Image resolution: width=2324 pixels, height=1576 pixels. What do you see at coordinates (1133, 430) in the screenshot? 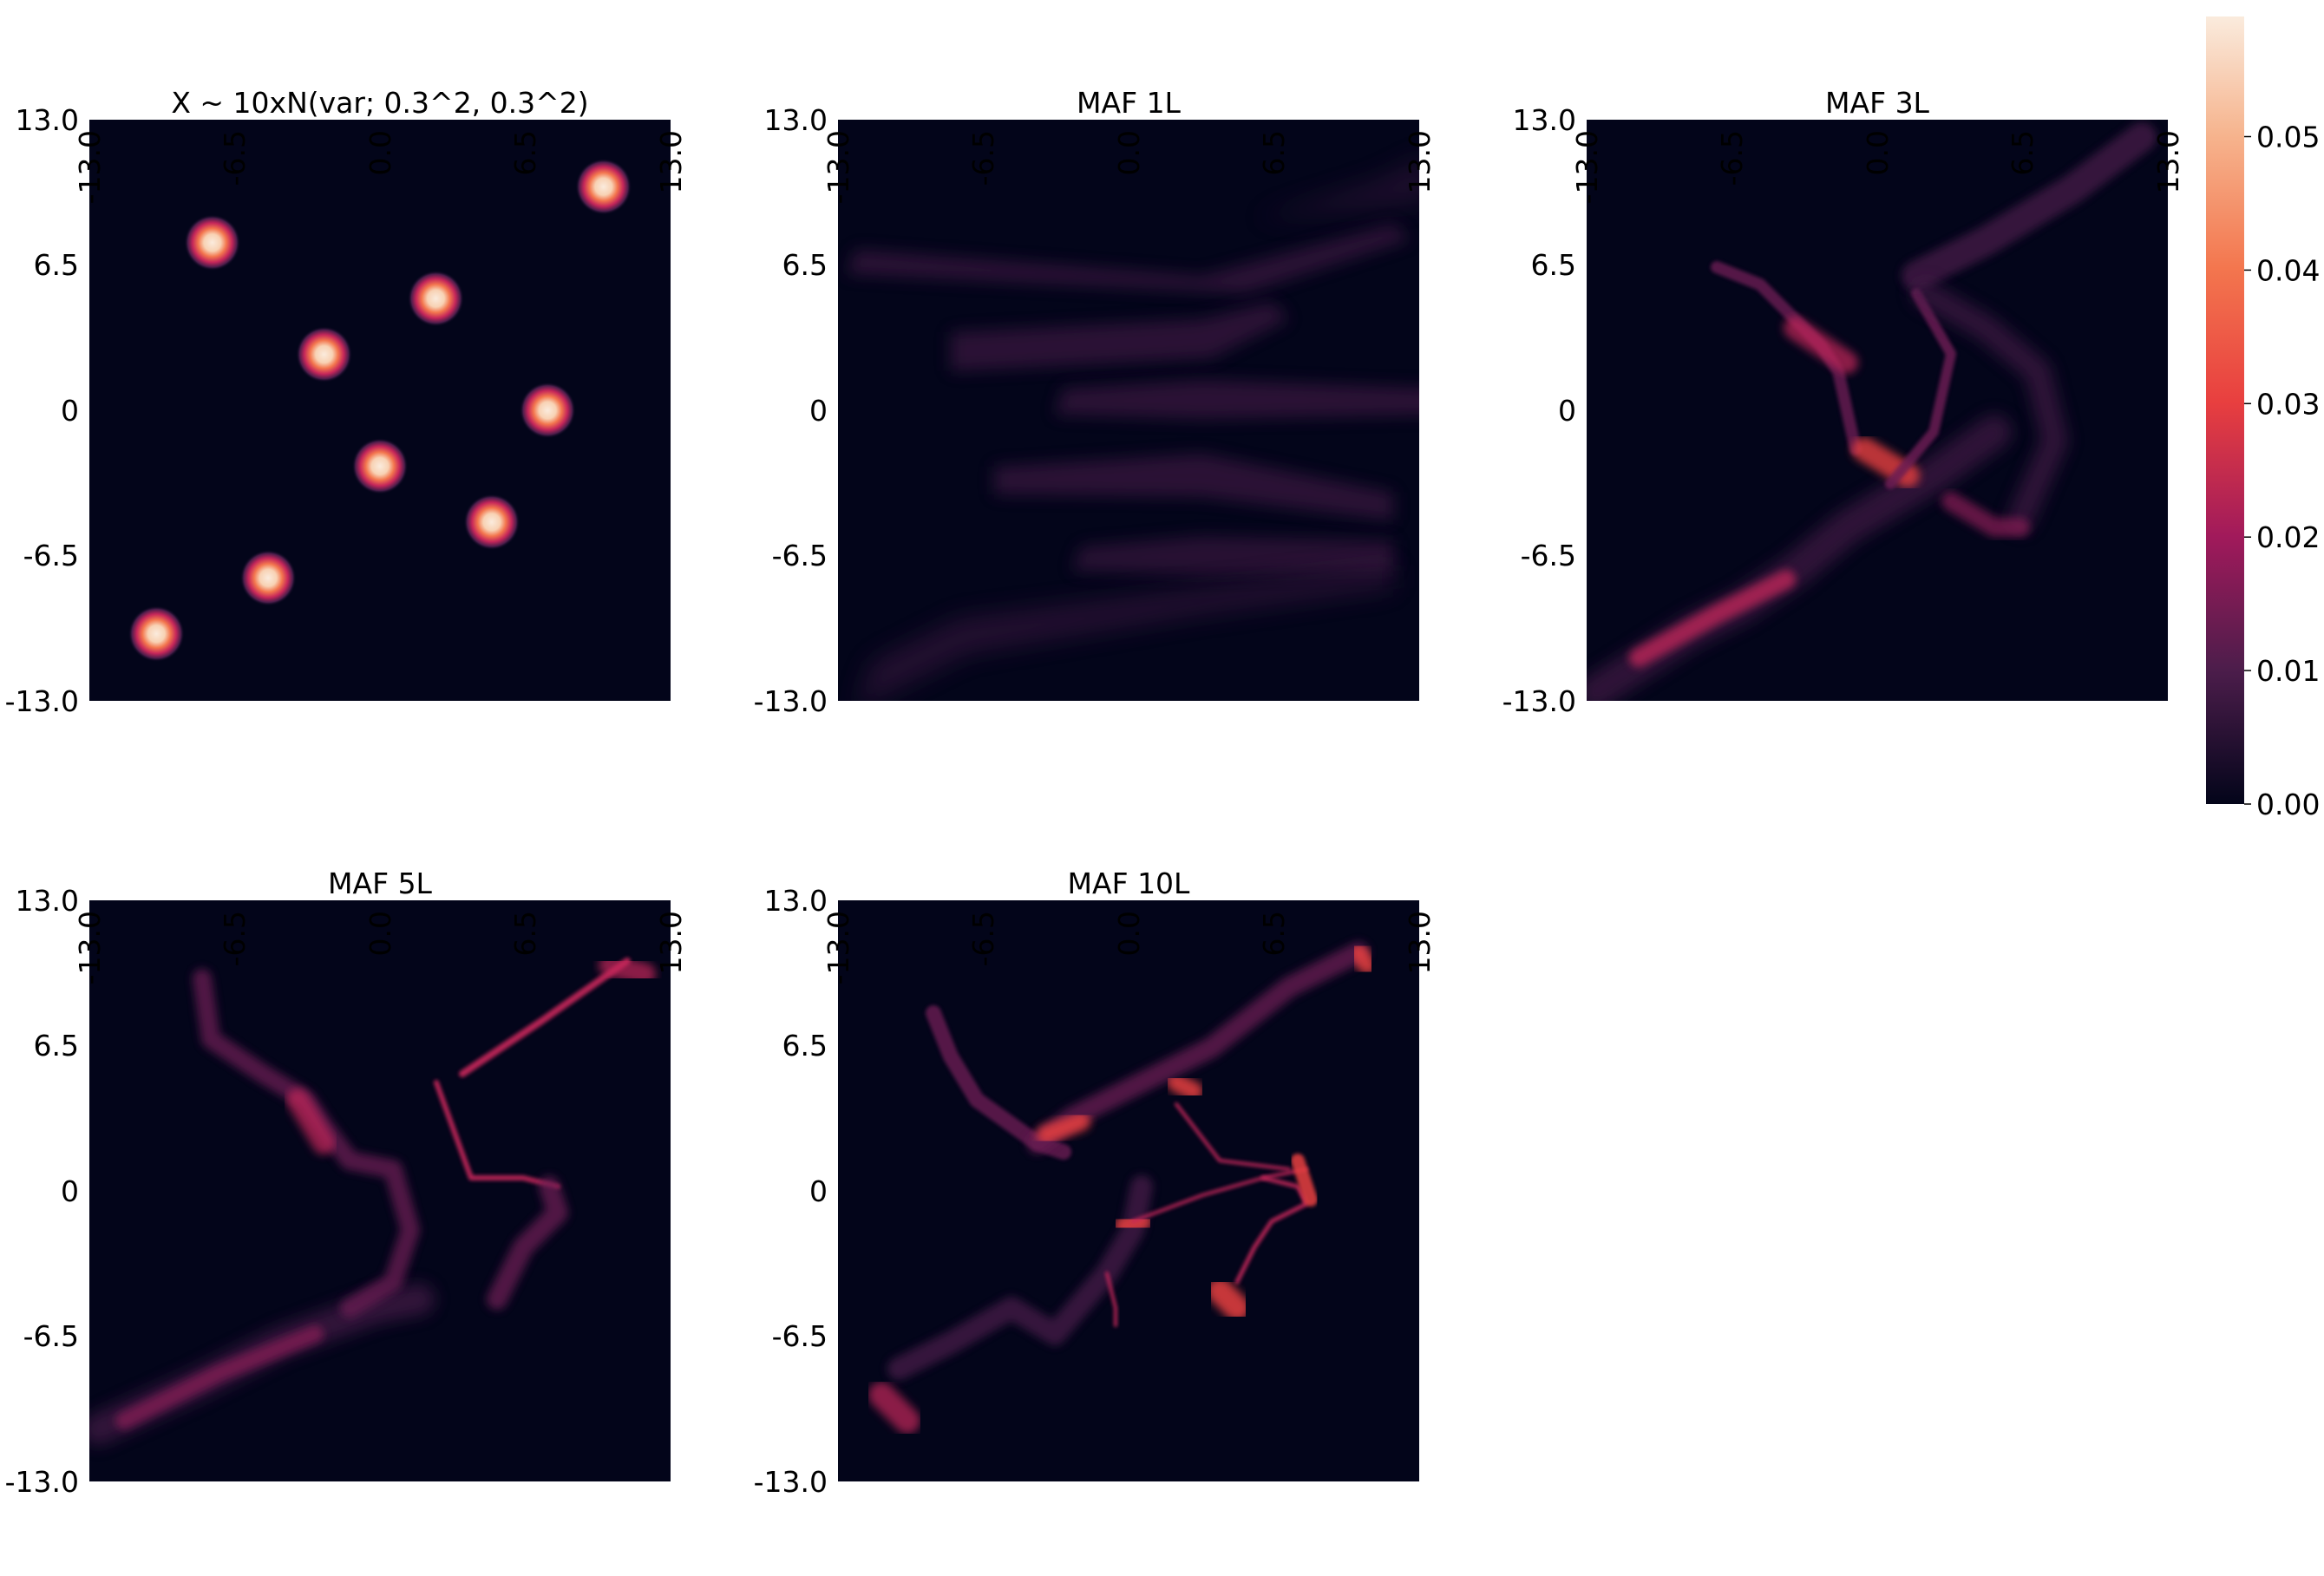
I see `density-bands` at bounding box center [1133, 430].